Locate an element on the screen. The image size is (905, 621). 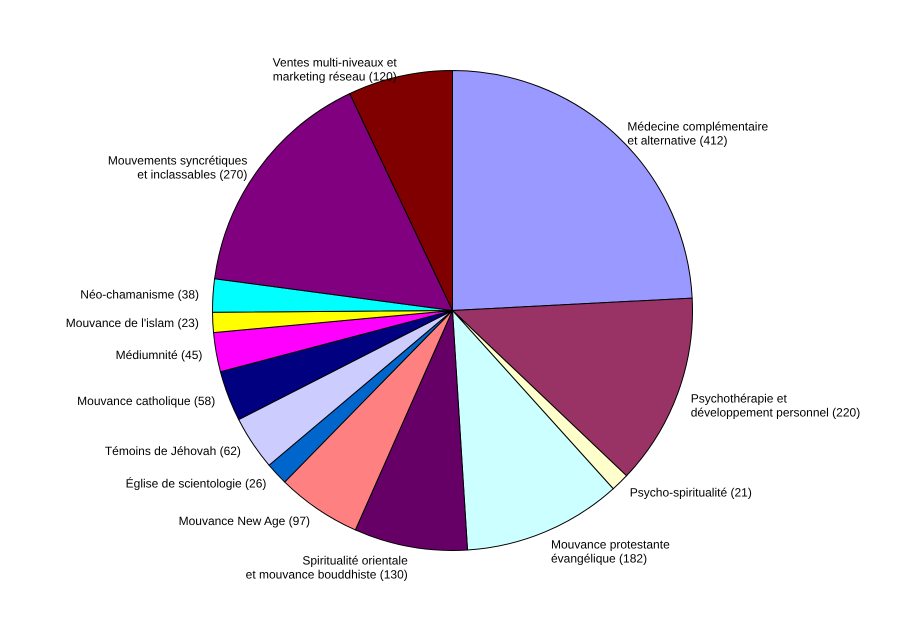
slice-label: Église de scientologie (26) is located at coordinates (196, 483).